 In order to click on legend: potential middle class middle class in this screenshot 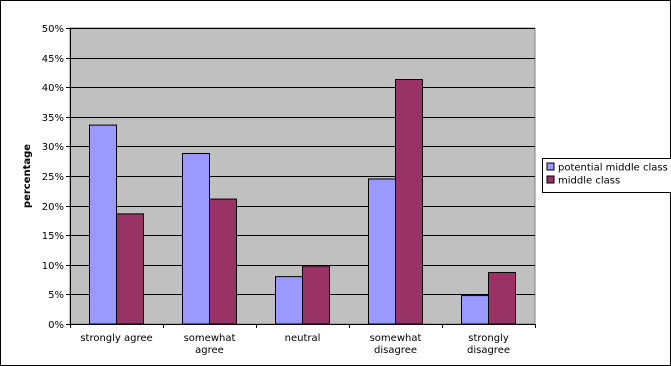, I will do `click(606, 175)`.